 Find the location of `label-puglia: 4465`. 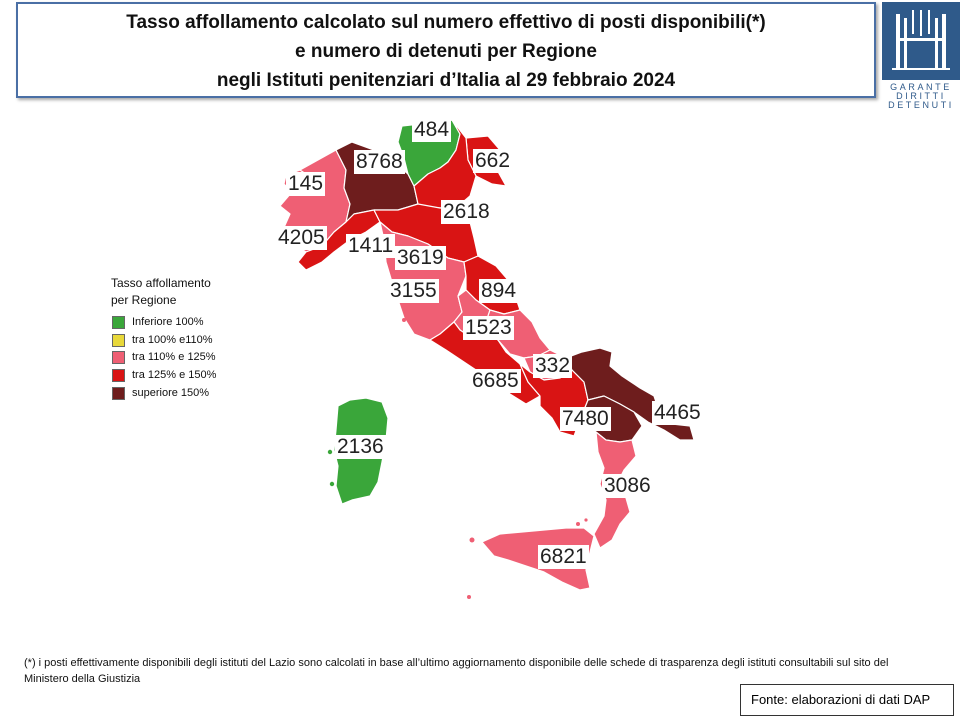

label-puglia: 4465 is located at coordinates (677, 413).